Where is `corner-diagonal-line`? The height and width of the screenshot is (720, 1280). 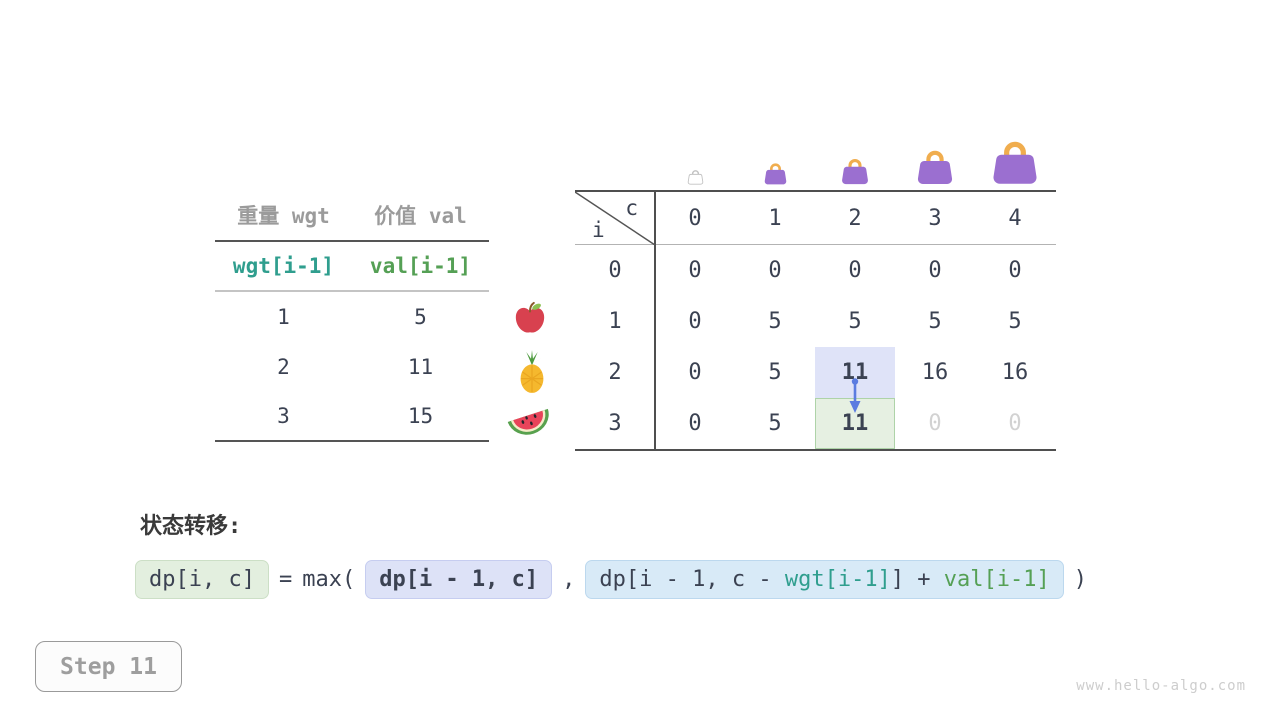 corner-diagonal-line is located at coordinates (615, 218).